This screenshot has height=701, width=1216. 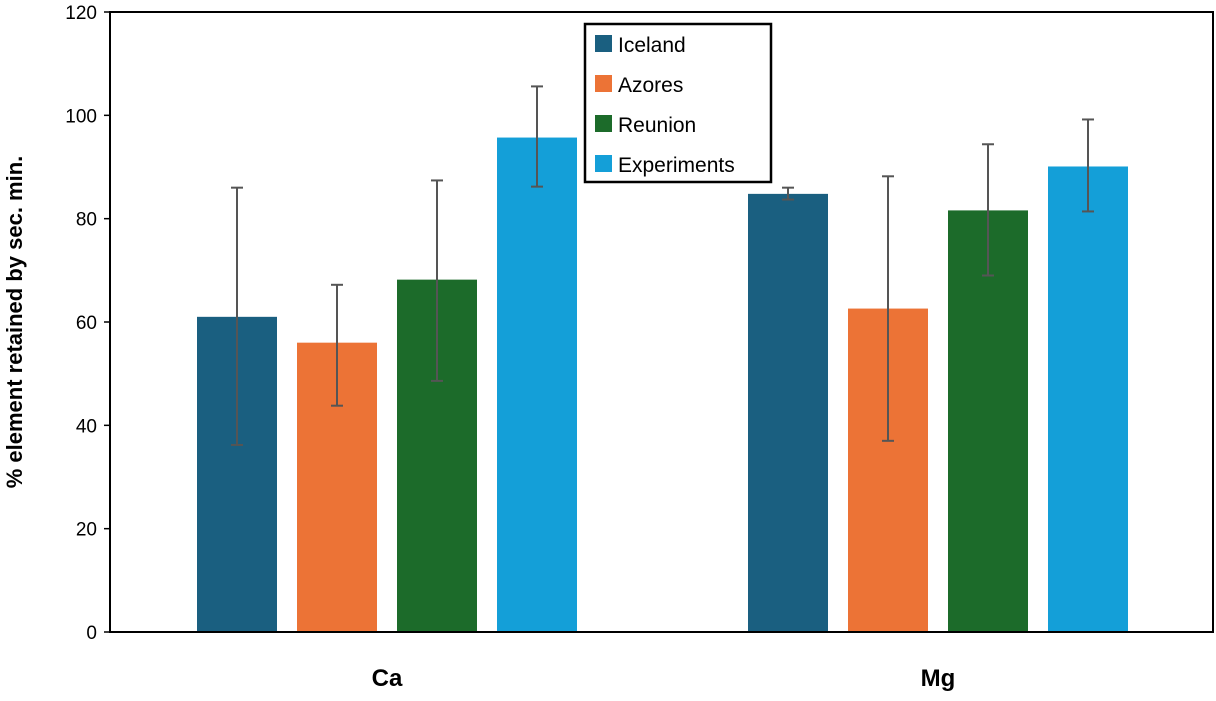 What do you see at coordinates (86, 426) in the screenshot?
I see `y-tick-label: 40` at bounding box center [86, 426].